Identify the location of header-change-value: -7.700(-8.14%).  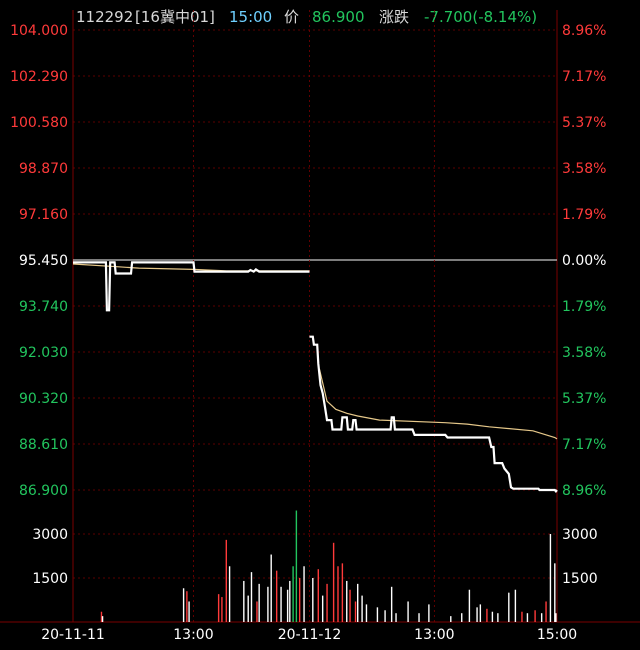
(480, 17).